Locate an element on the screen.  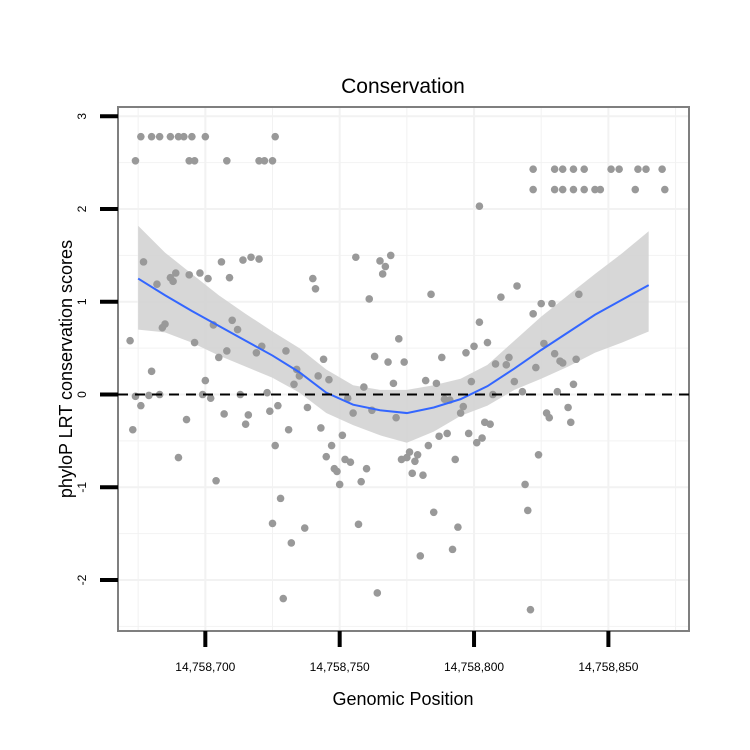
x-axis-ticks: 14,758,700 14,758,750 14,758,800 14,758,850 is located at coordinates (407, 652).